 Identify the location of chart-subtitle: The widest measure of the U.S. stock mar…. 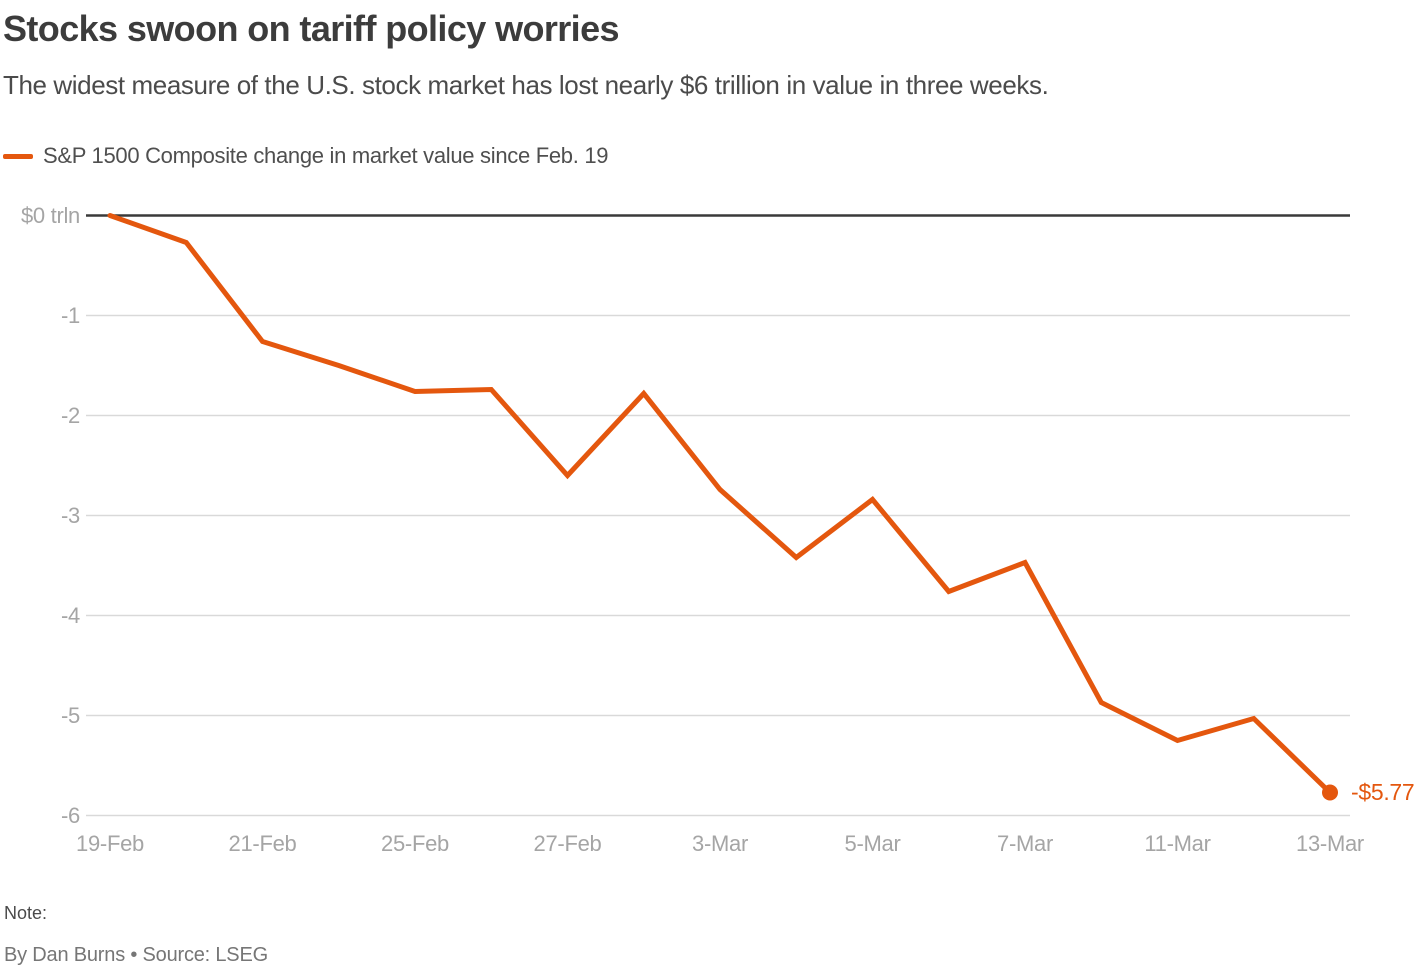
(526, 85).